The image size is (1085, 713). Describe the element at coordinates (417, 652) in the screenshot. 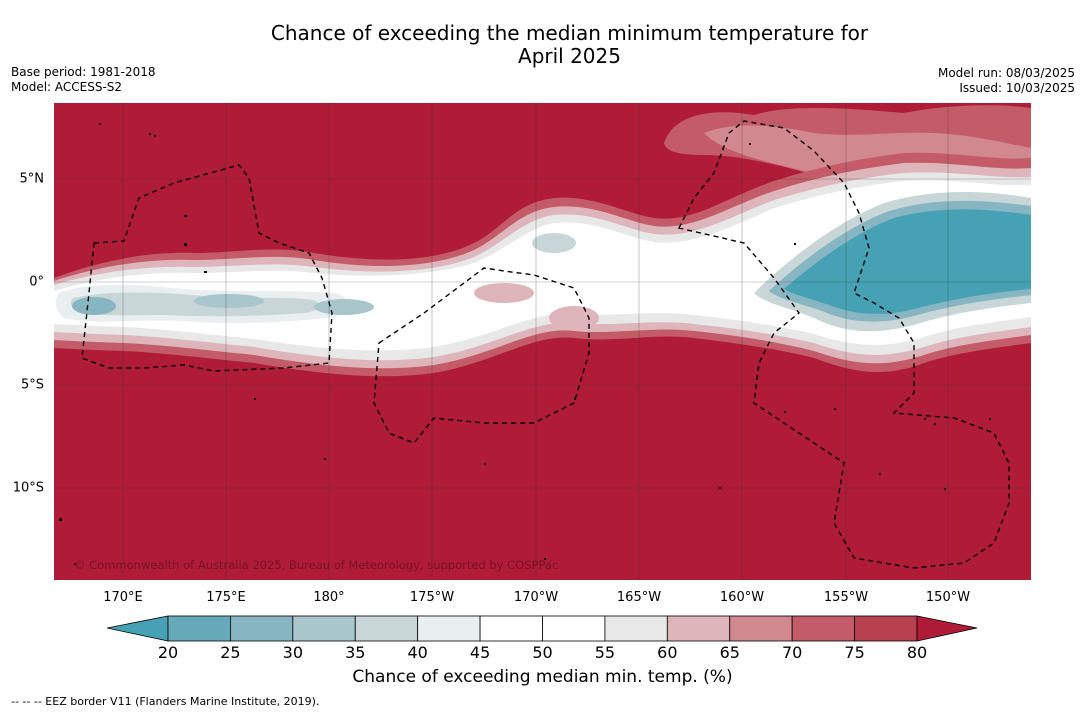

I see `colorbar-tick-label: 40` at that location.